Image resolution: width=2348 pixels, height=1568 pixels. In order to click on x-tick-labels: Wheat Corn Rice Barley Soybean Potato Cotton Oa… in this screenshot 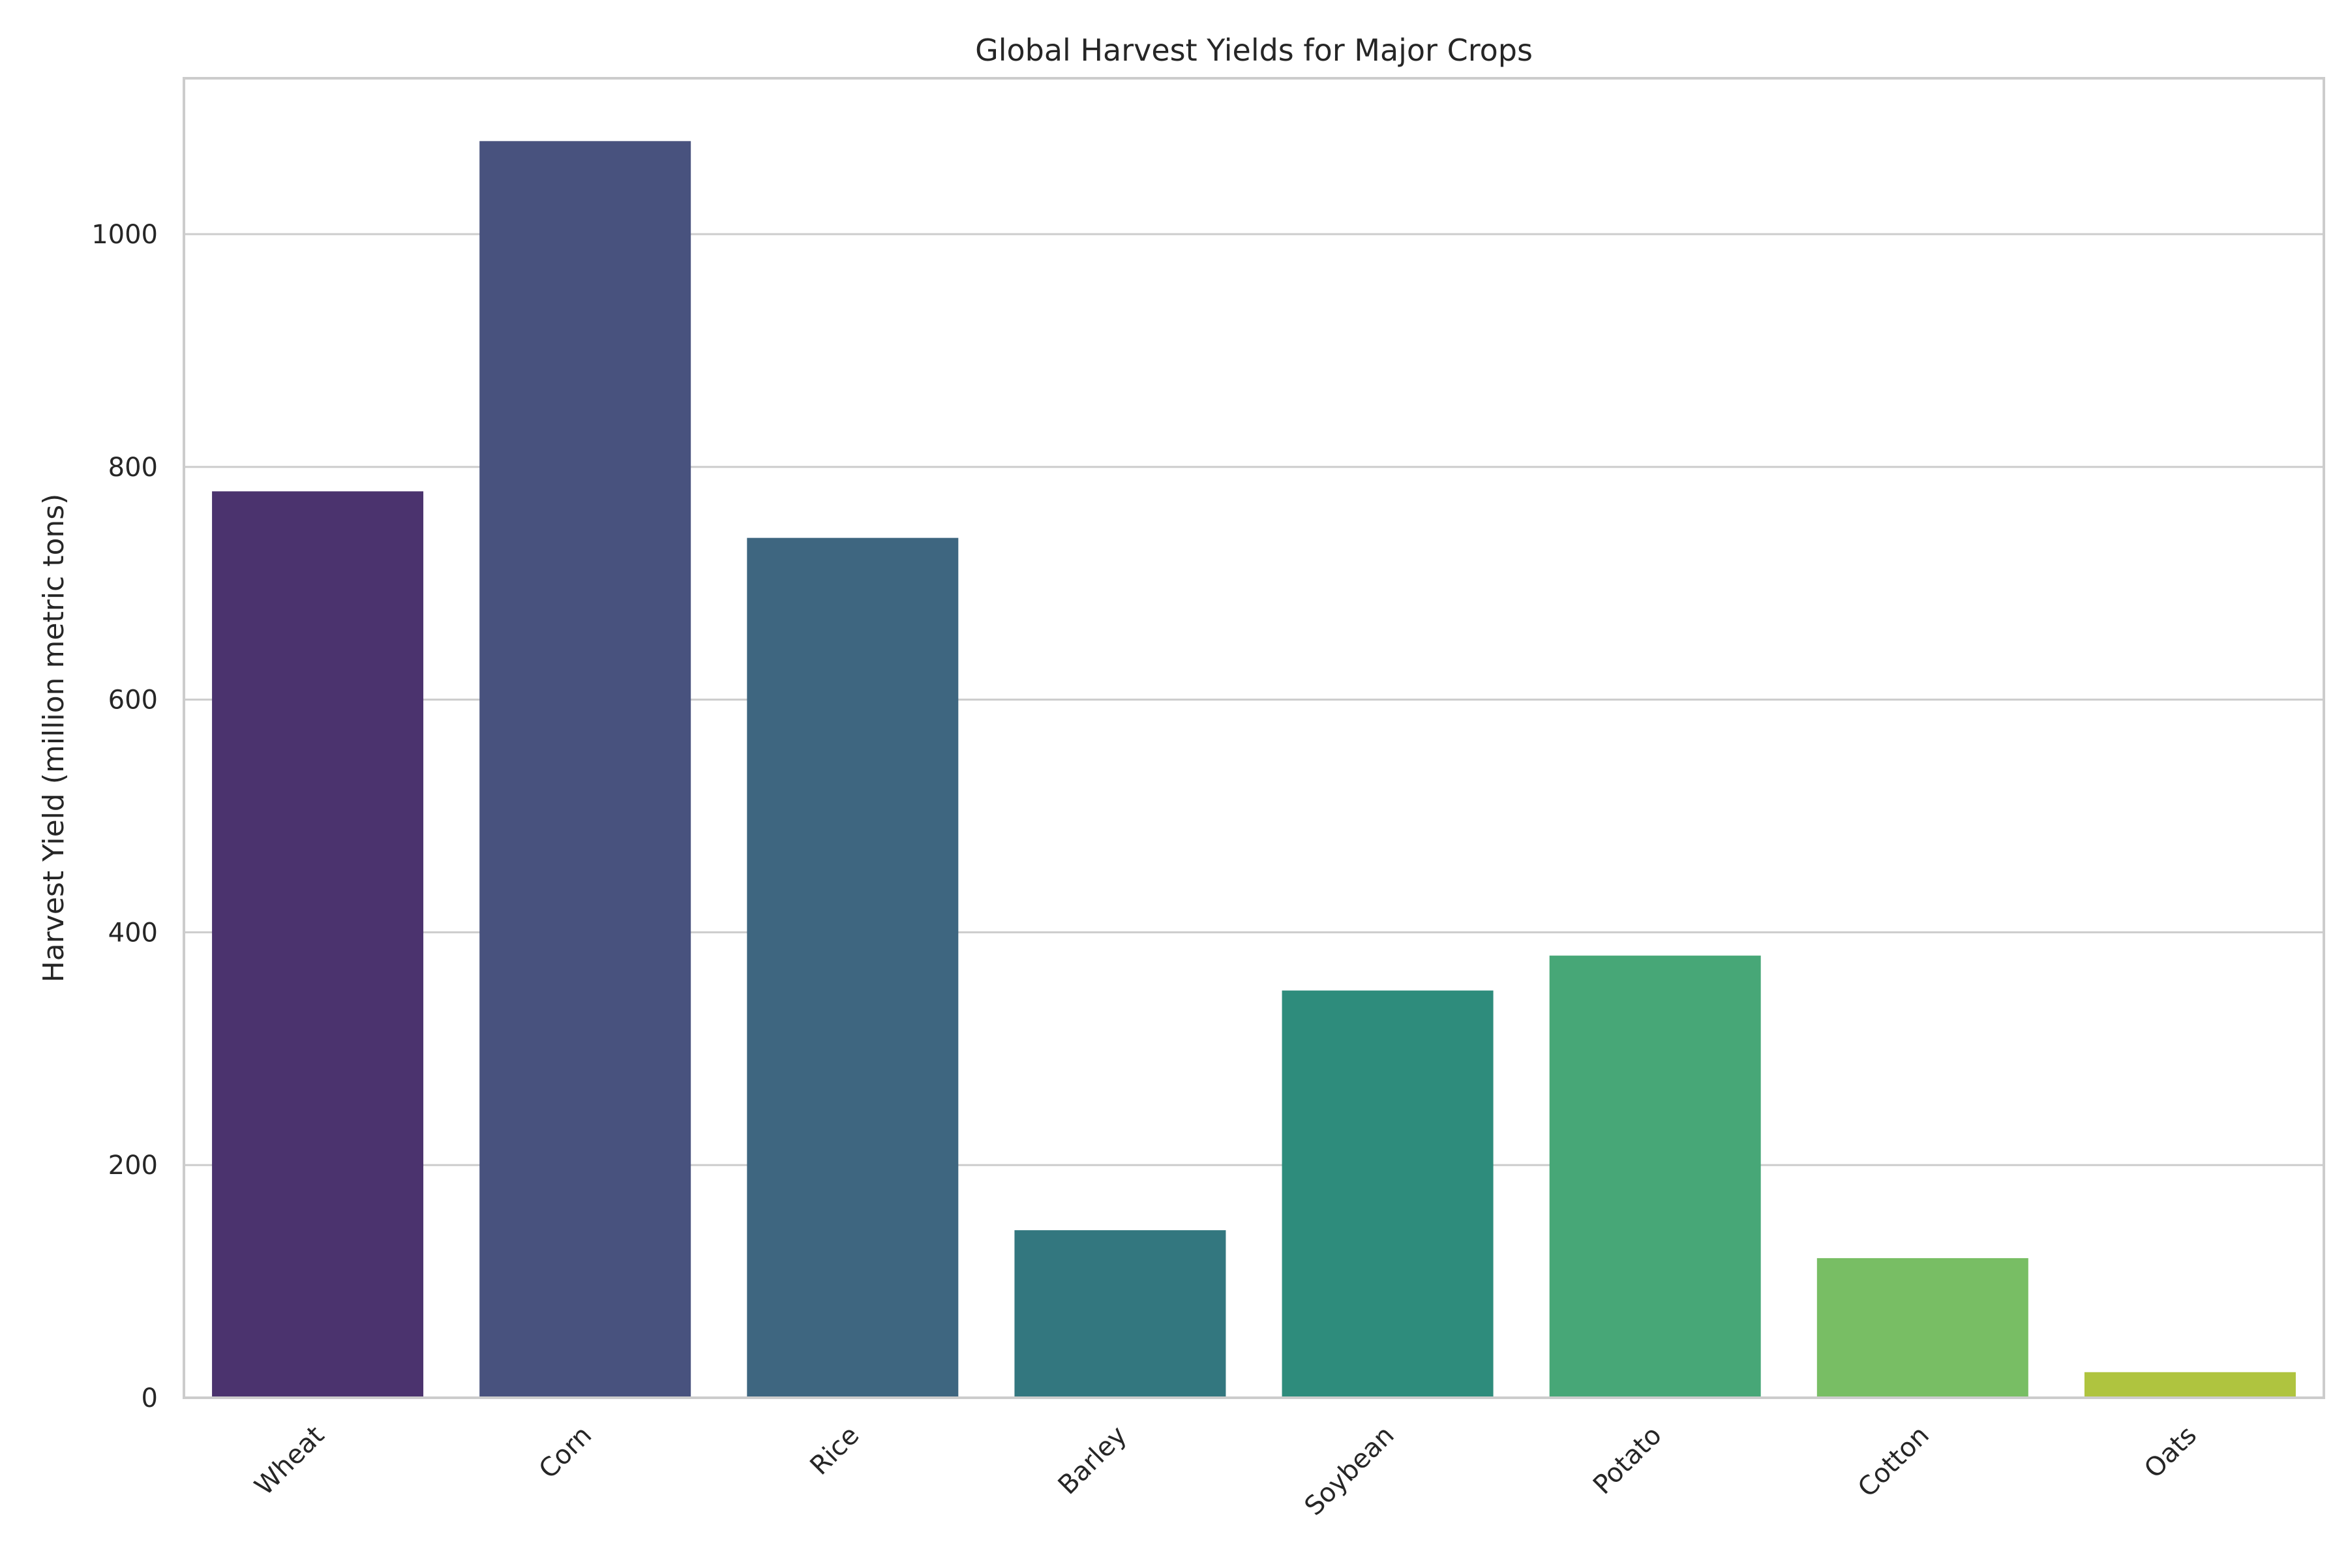, I will do `click(1226, 1471)`.